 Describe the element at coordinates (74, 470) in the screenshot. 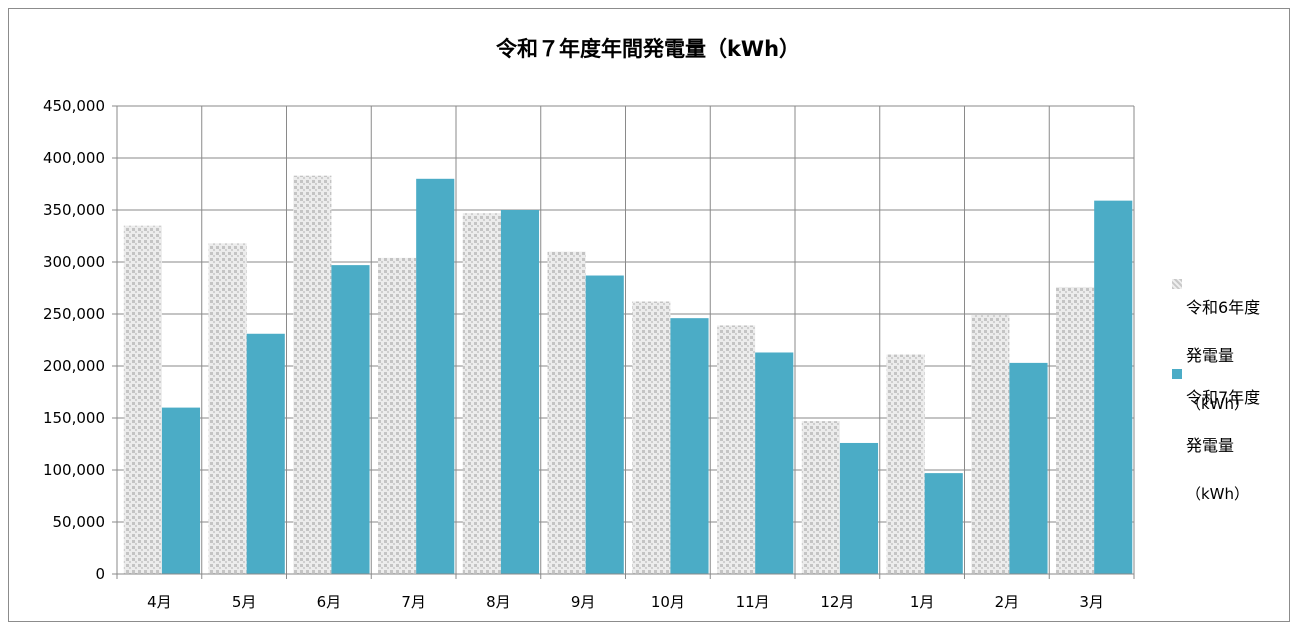

I see `y-tick-label: 100,000` at that location.